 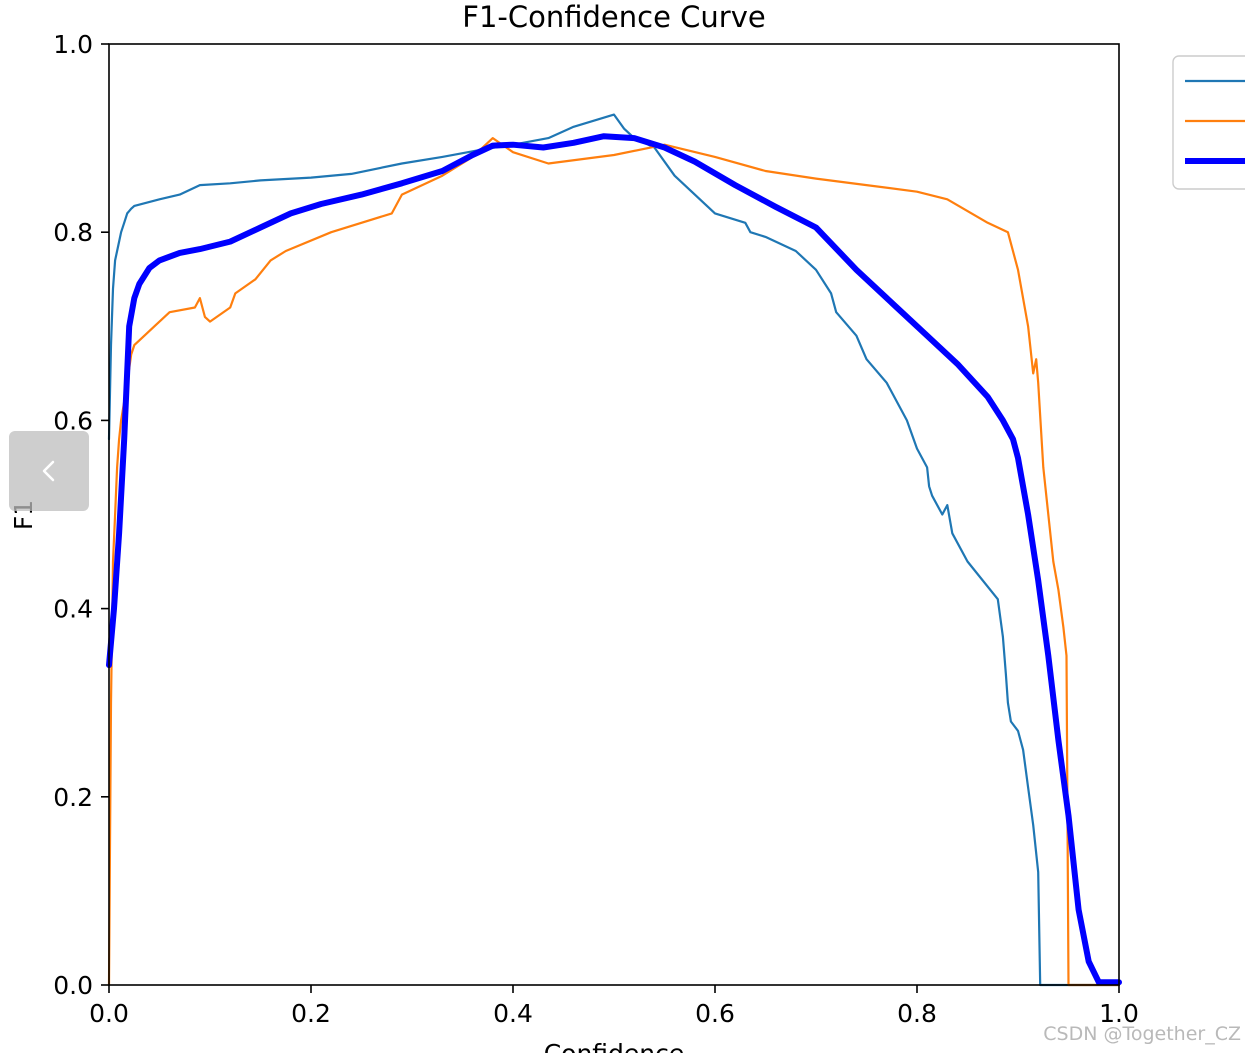 What do you see at coordinates (81, 515) in the screenshot?
I see `y-axis: 0.0 0.2 0.4 0.6 0.8 1.0` at bounding box center [81, 515].